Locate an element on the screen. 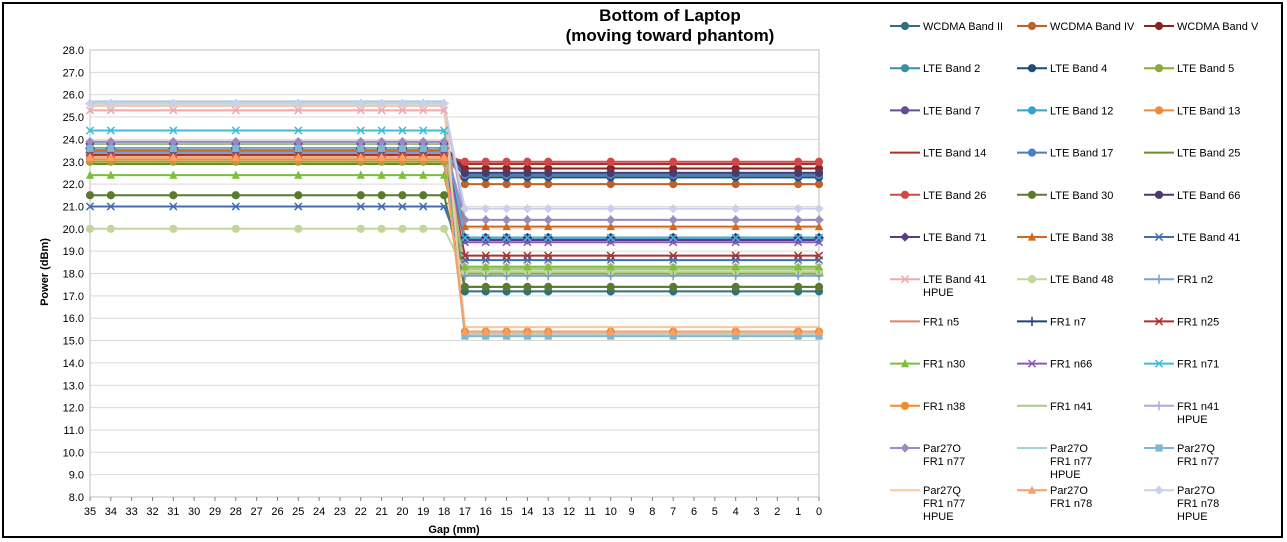 Image resolution: width=1287 pixels, height=542 pixels. y-tick-label: 14.0 is located at coordinates (73, 364).